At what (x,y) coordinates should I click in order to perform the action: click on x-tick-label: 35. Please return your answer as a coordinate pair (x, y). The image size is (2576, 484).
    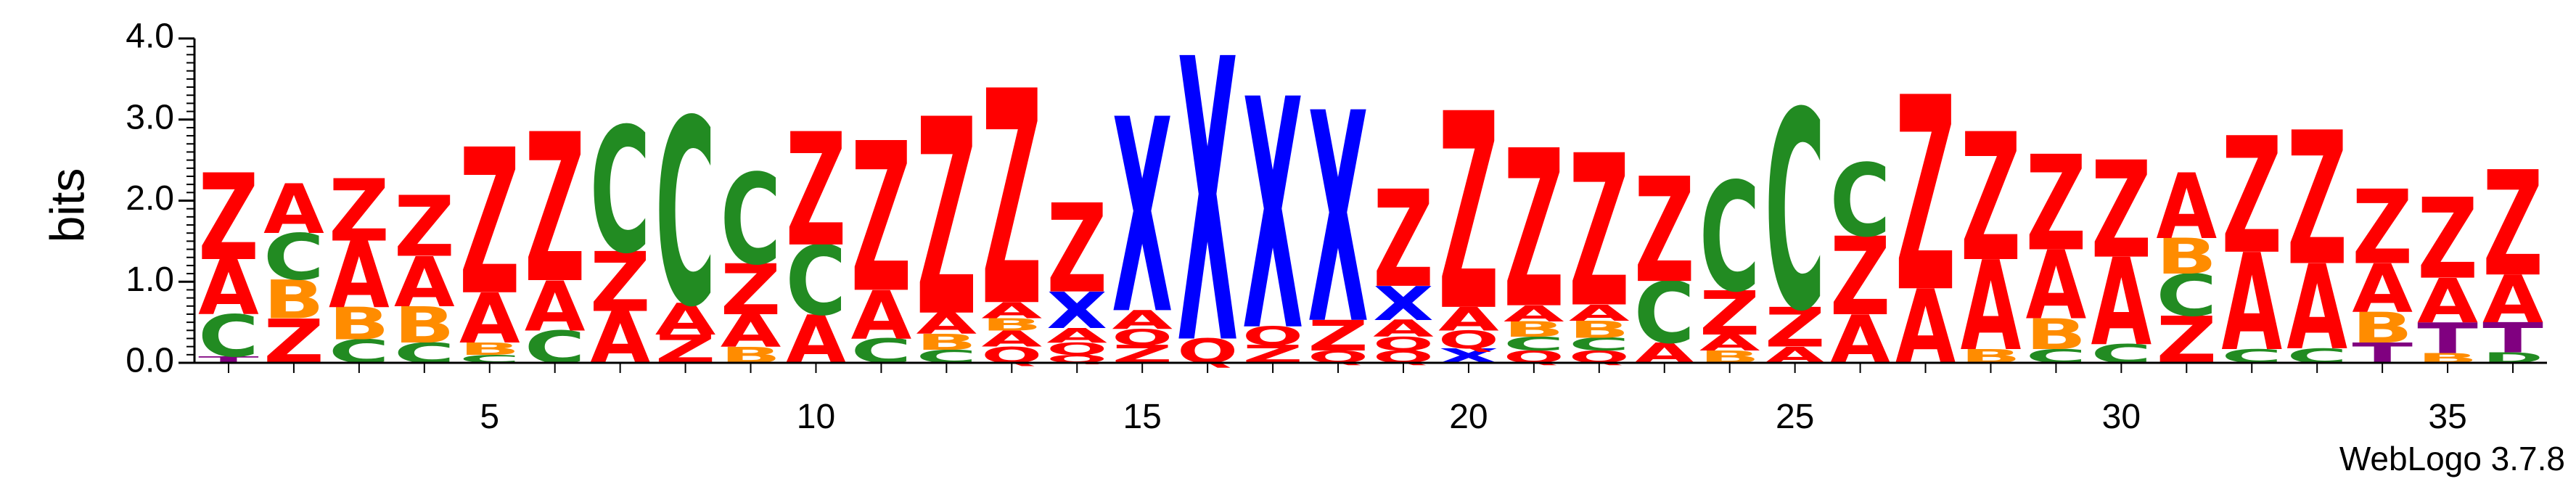
    Looking at the image, I should click on (2447, 417).